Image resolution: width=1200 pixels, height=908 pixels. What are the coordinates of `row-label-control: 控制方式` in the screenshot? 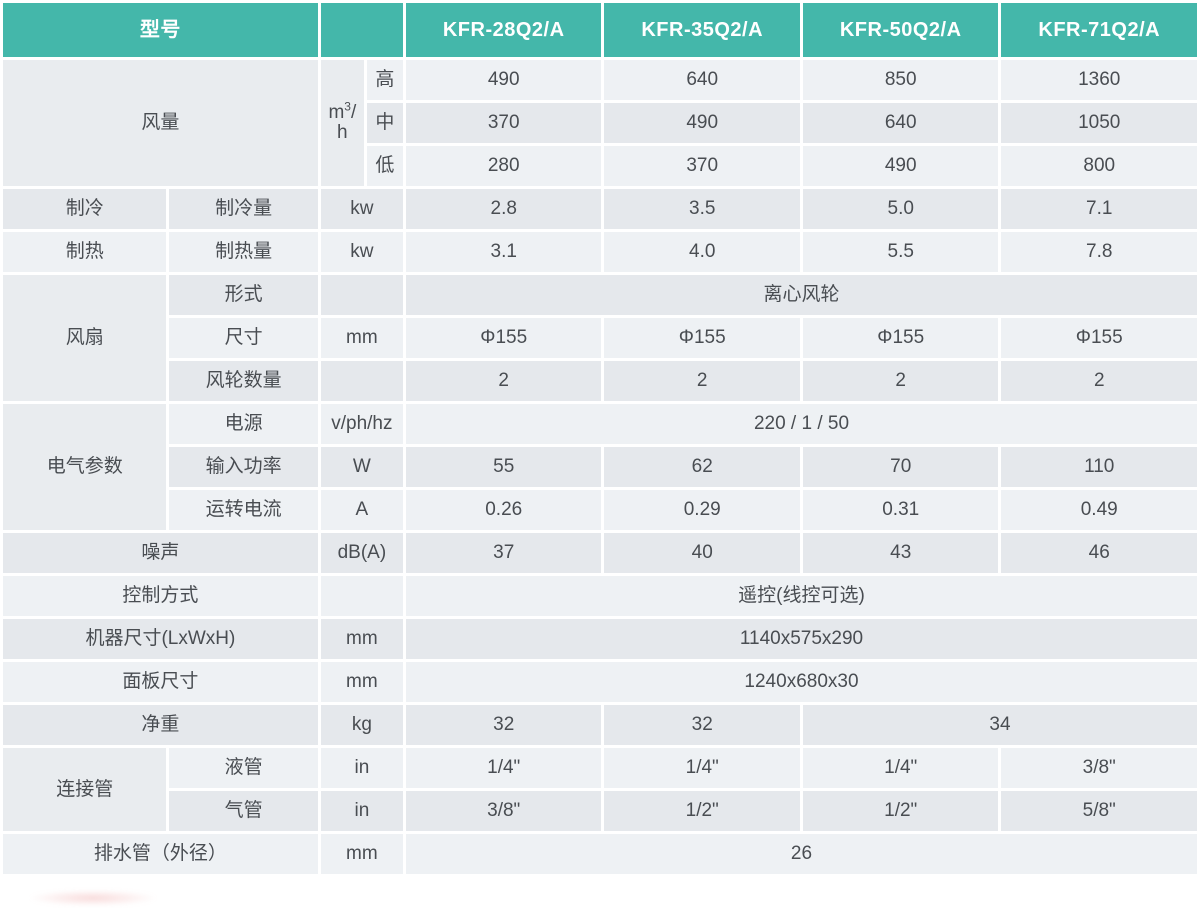 It's located at (160, 596).